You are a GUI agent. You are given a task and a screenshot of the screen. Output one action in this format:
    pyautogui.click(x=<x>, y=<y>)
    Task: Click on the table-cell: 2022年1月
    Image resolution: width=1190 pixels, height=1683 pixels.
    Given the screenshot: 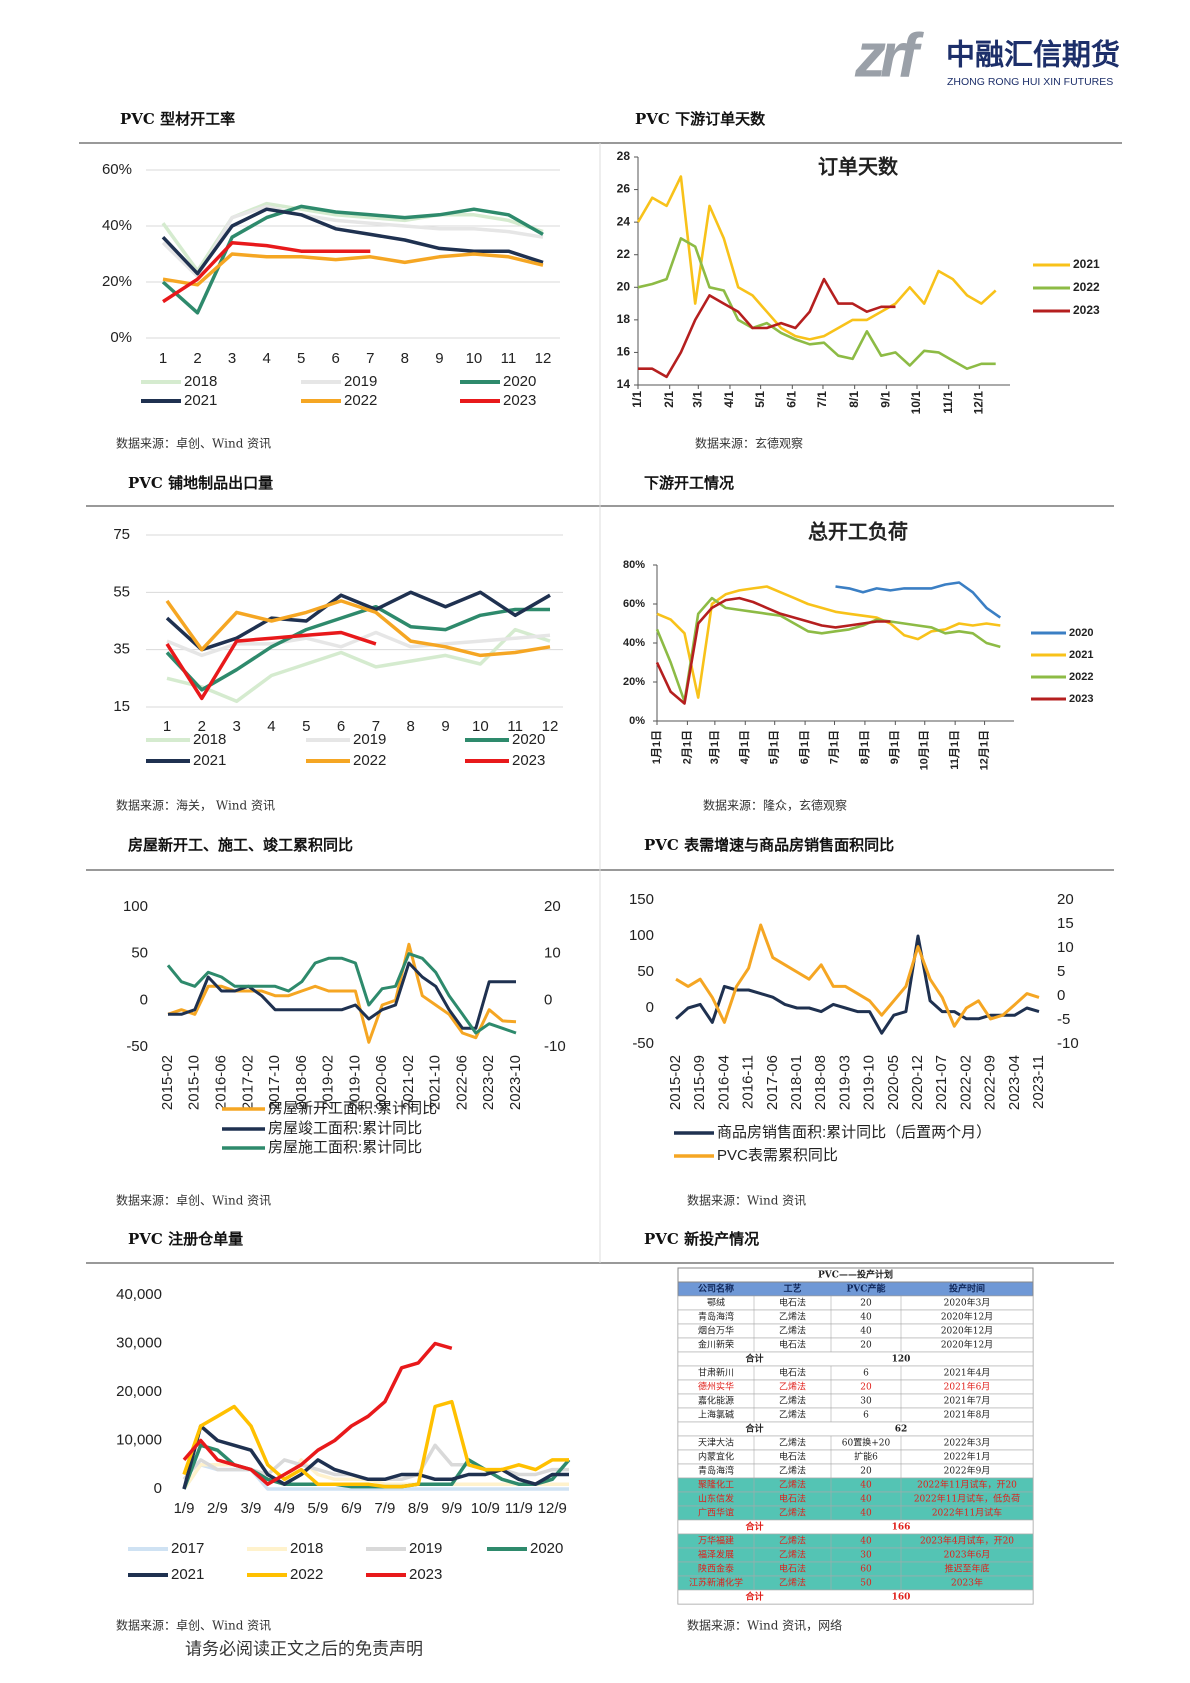 What is the action you would take?
    pyautogui.click(x=967, y=1457)
    